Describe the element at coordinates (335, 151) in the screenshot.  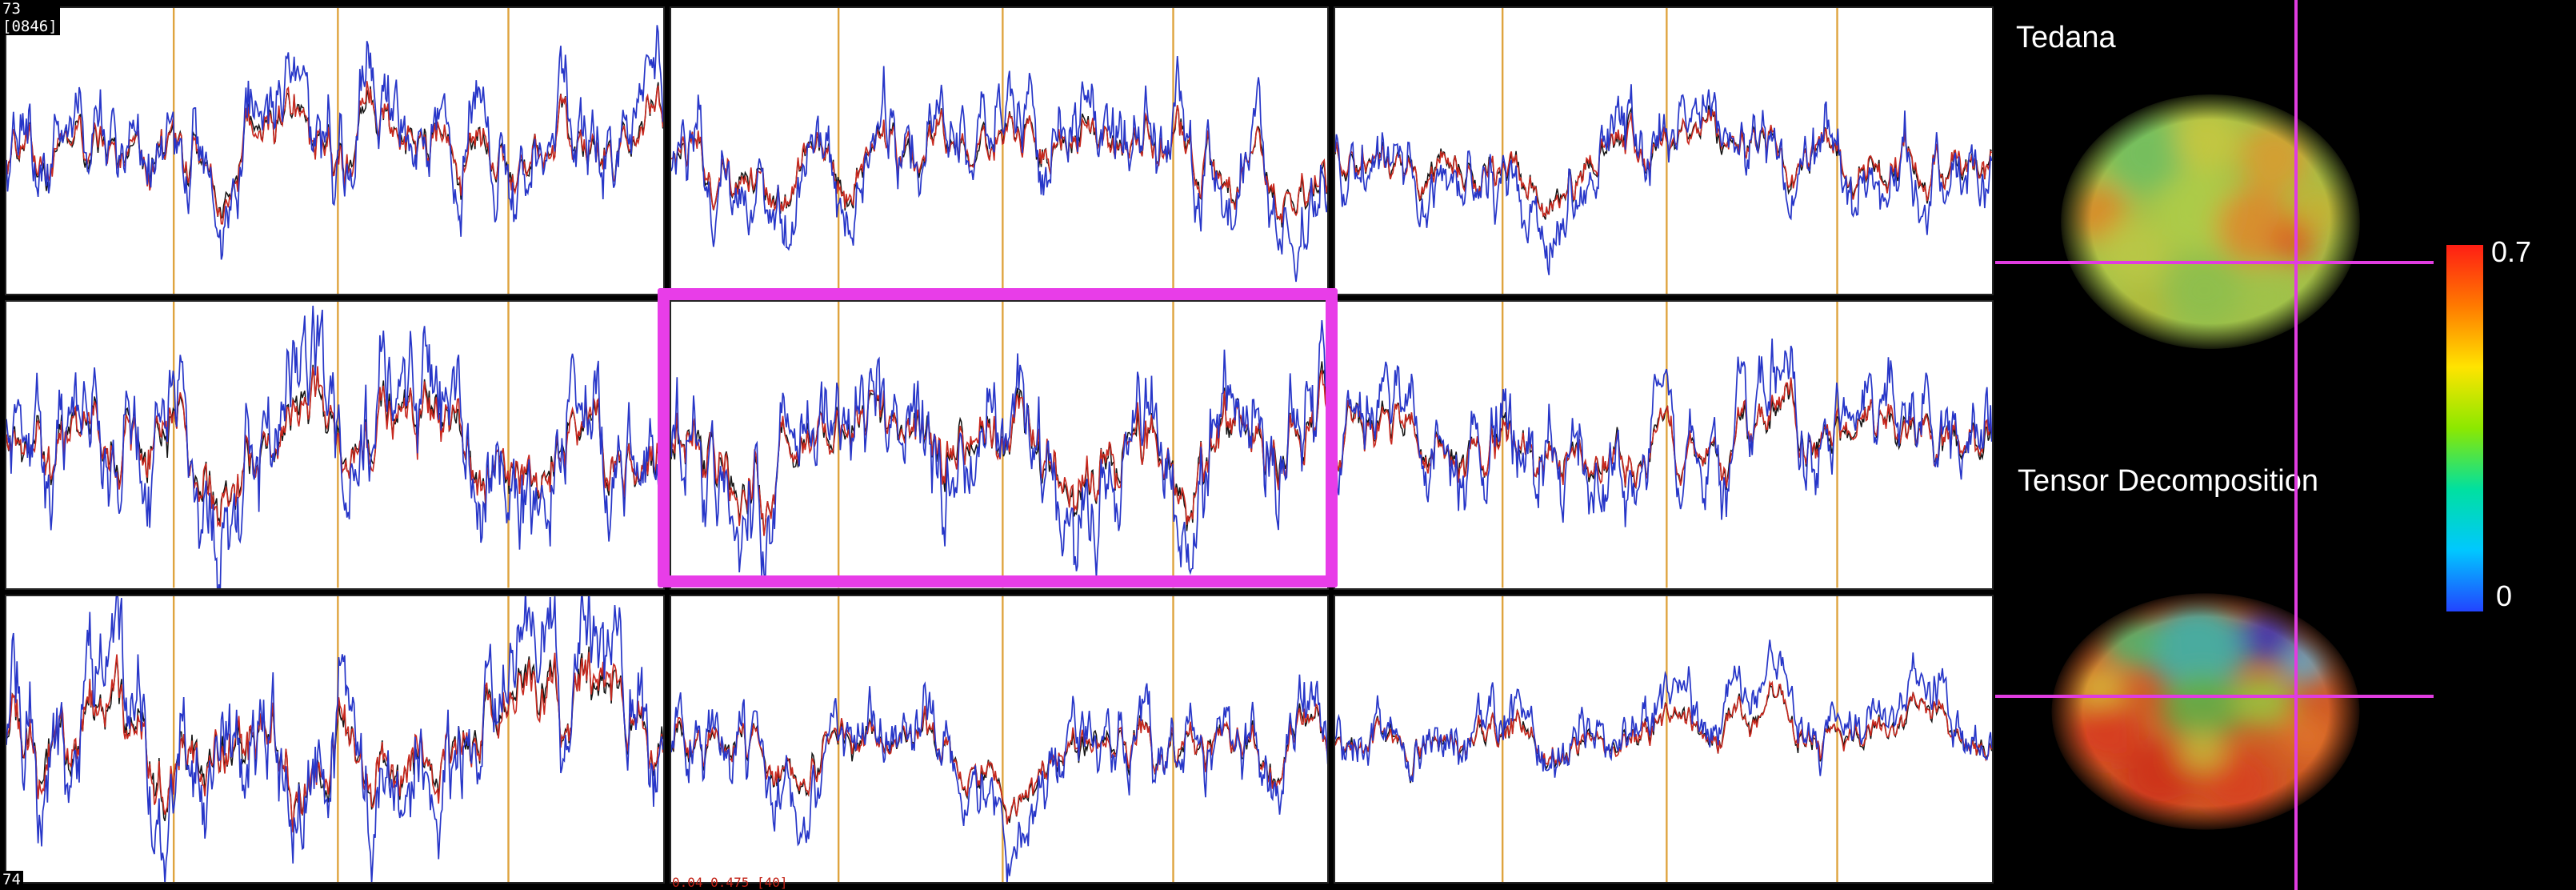
I see `timeseries-panel-r0c0` at that location.